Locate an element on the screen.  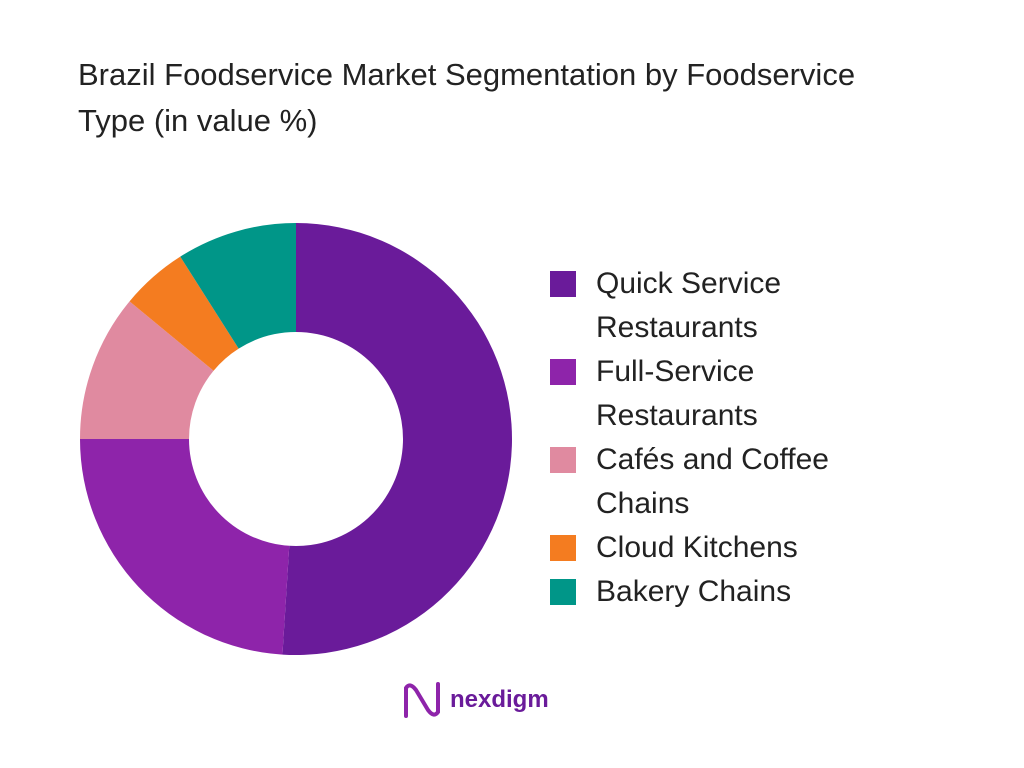
logo: nexdigm is located at coordinates (475, 700).